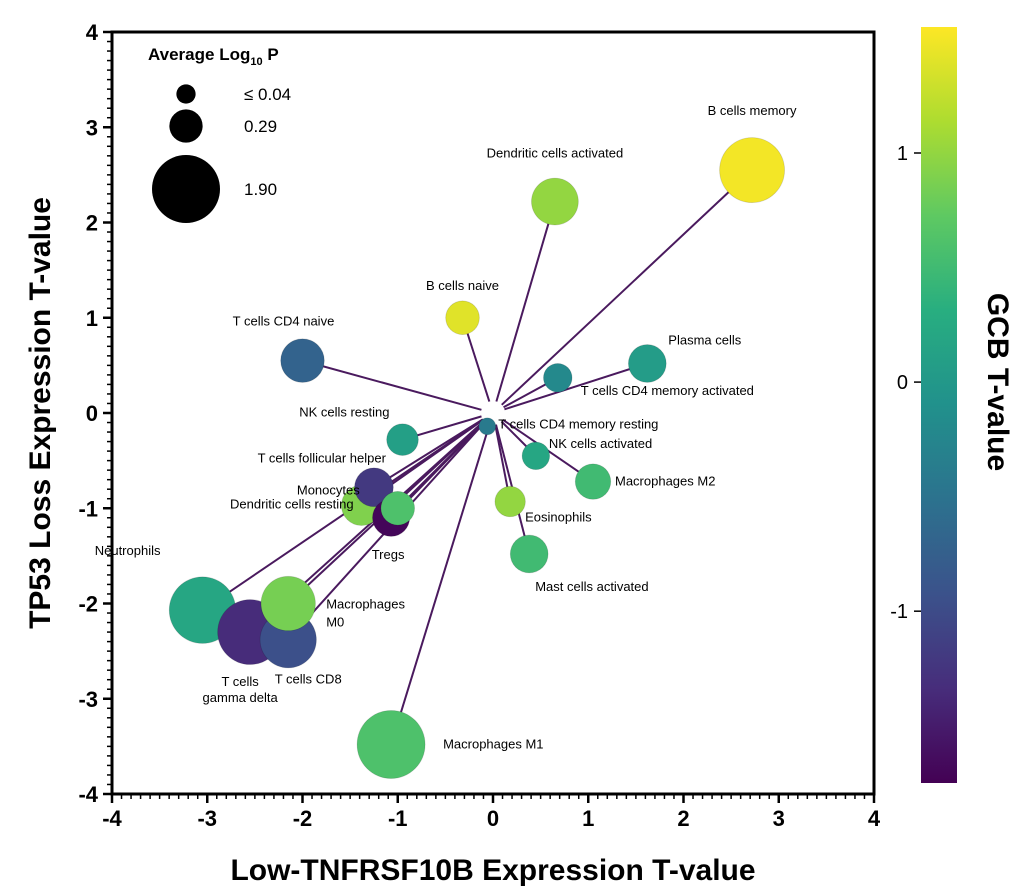 Image resolution: width=1013 pixels, height=892 pixels. Describe the element at coordinates (529, 554) in the screenshot. I see `point-mast-cells-activated` at that location.